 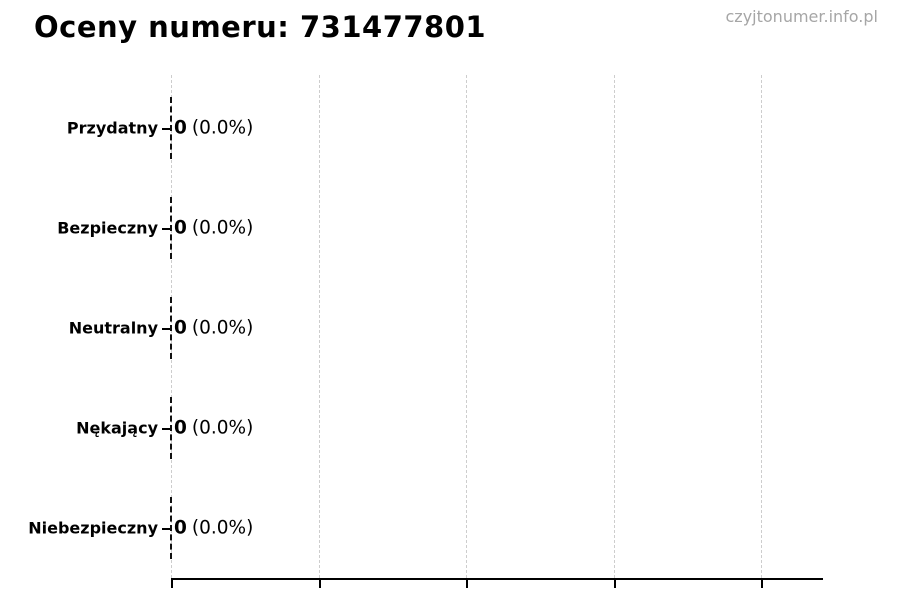 What do you see at coordinates (802, 16) in the screenshot?
I see `watermark-text: czyjtonumer.info.pl` at bounding box center [802, 16].